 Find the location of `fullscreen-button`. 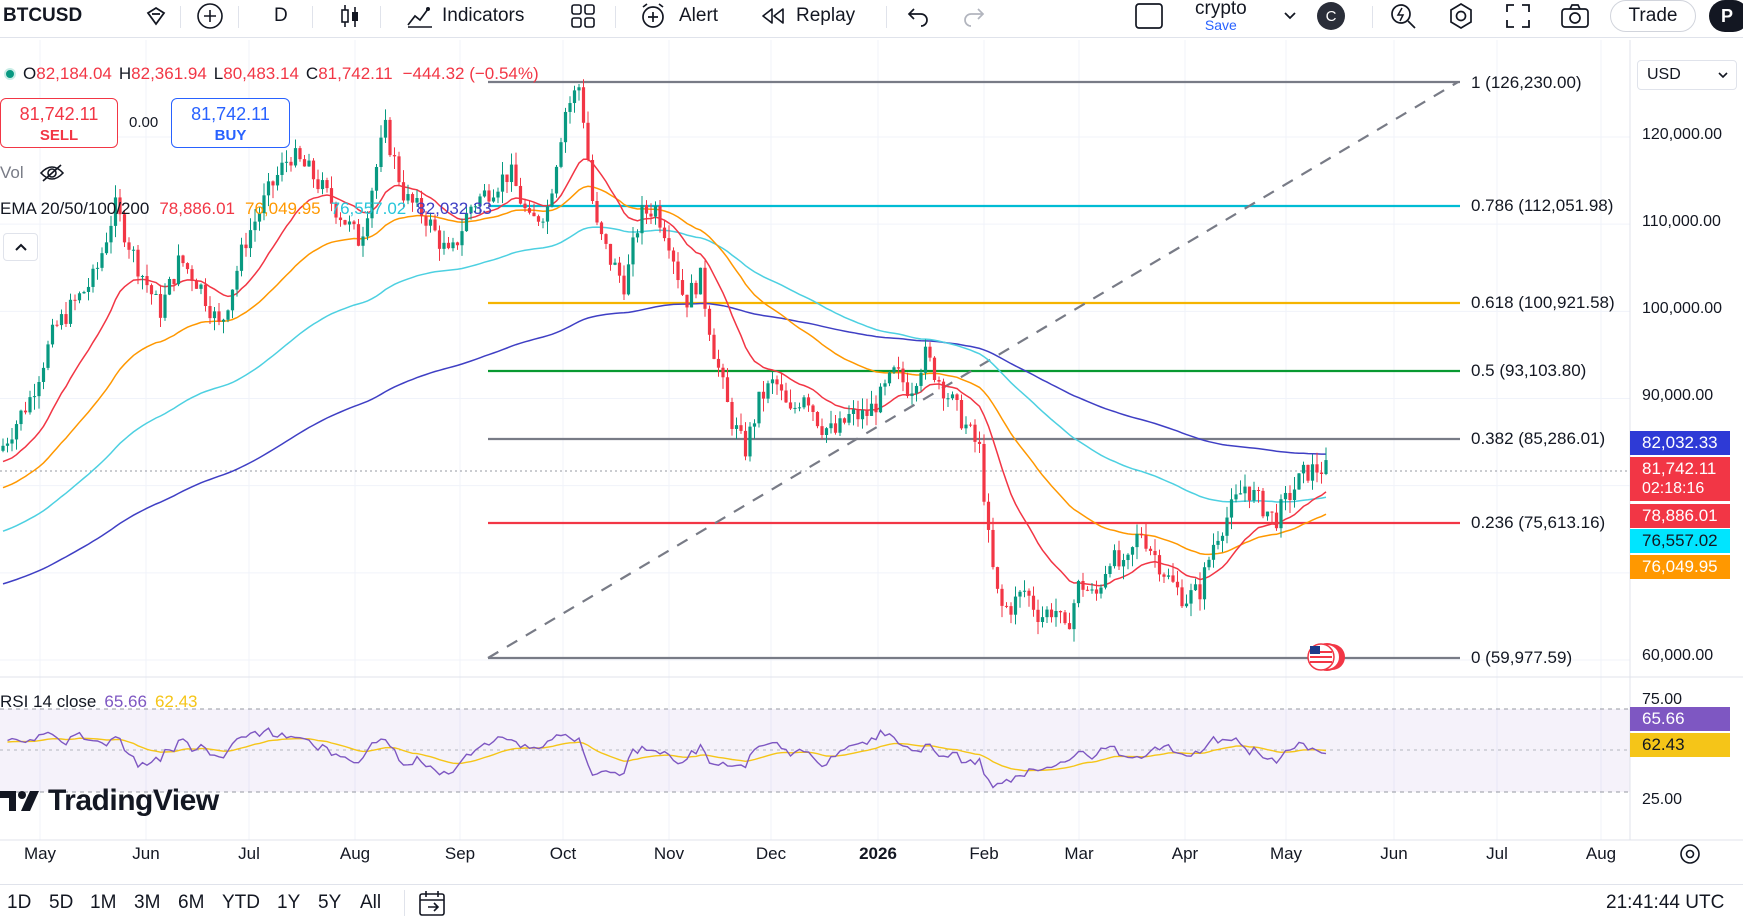

fullscreen-button is located at coordinates (1518, 16).